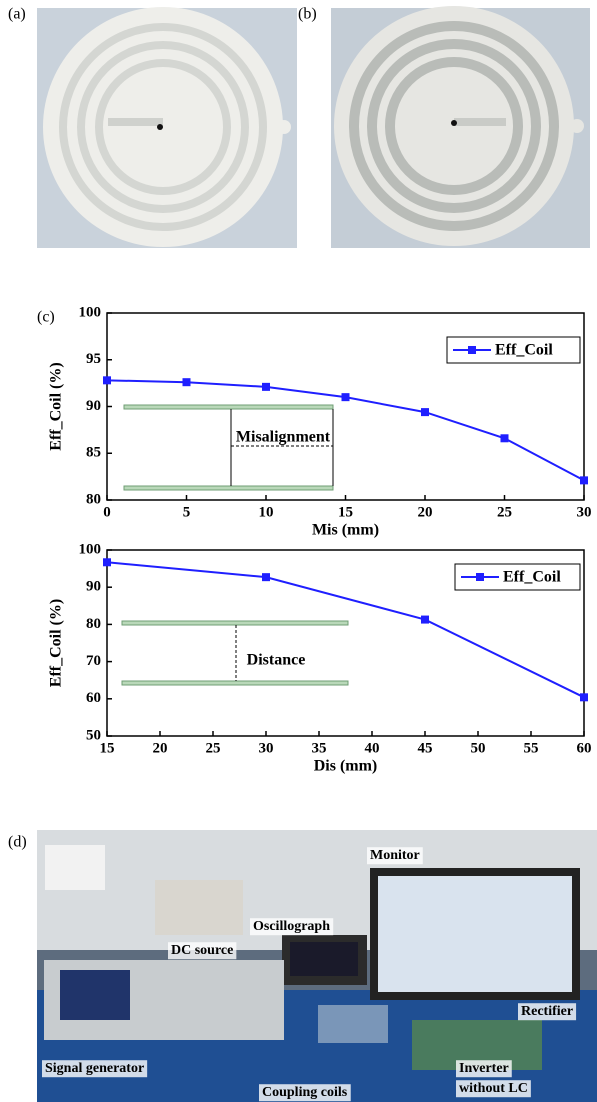  I want to click on photo-label: Rectifier, so click(547, 1011).